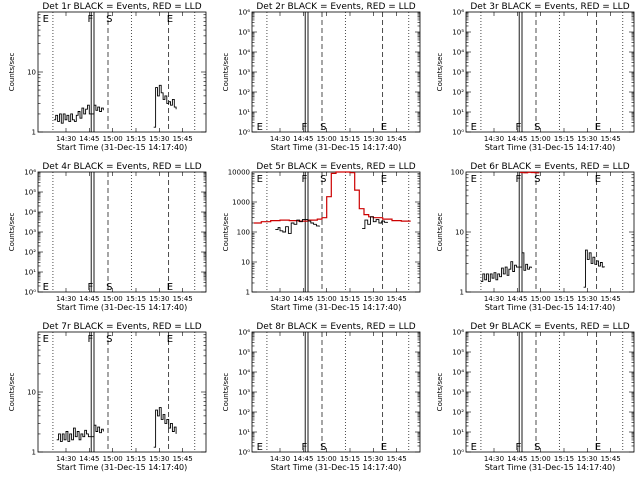 The height and width of the screenshot is (480, 640). What do you see at coordinates (335, 327) in the screenshot?
I see `panel-title: Det 8r BLACK = Events, RED = LLD` at bounding box center [335, 327].